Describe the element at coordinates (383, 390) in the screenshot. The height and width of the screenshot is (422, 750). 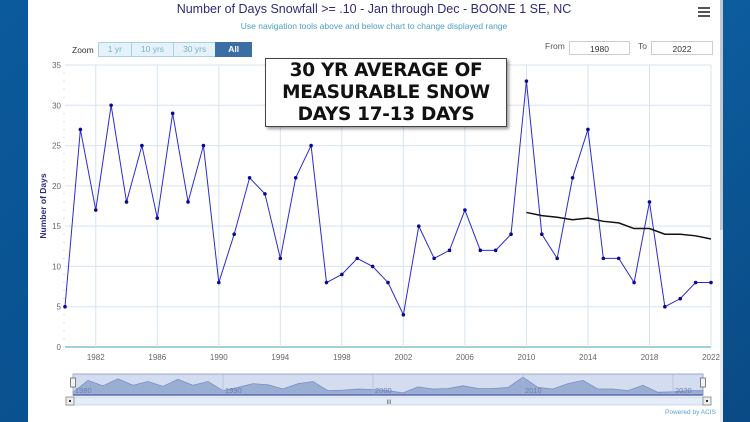
I see `navigator-label: 2000` at that location.